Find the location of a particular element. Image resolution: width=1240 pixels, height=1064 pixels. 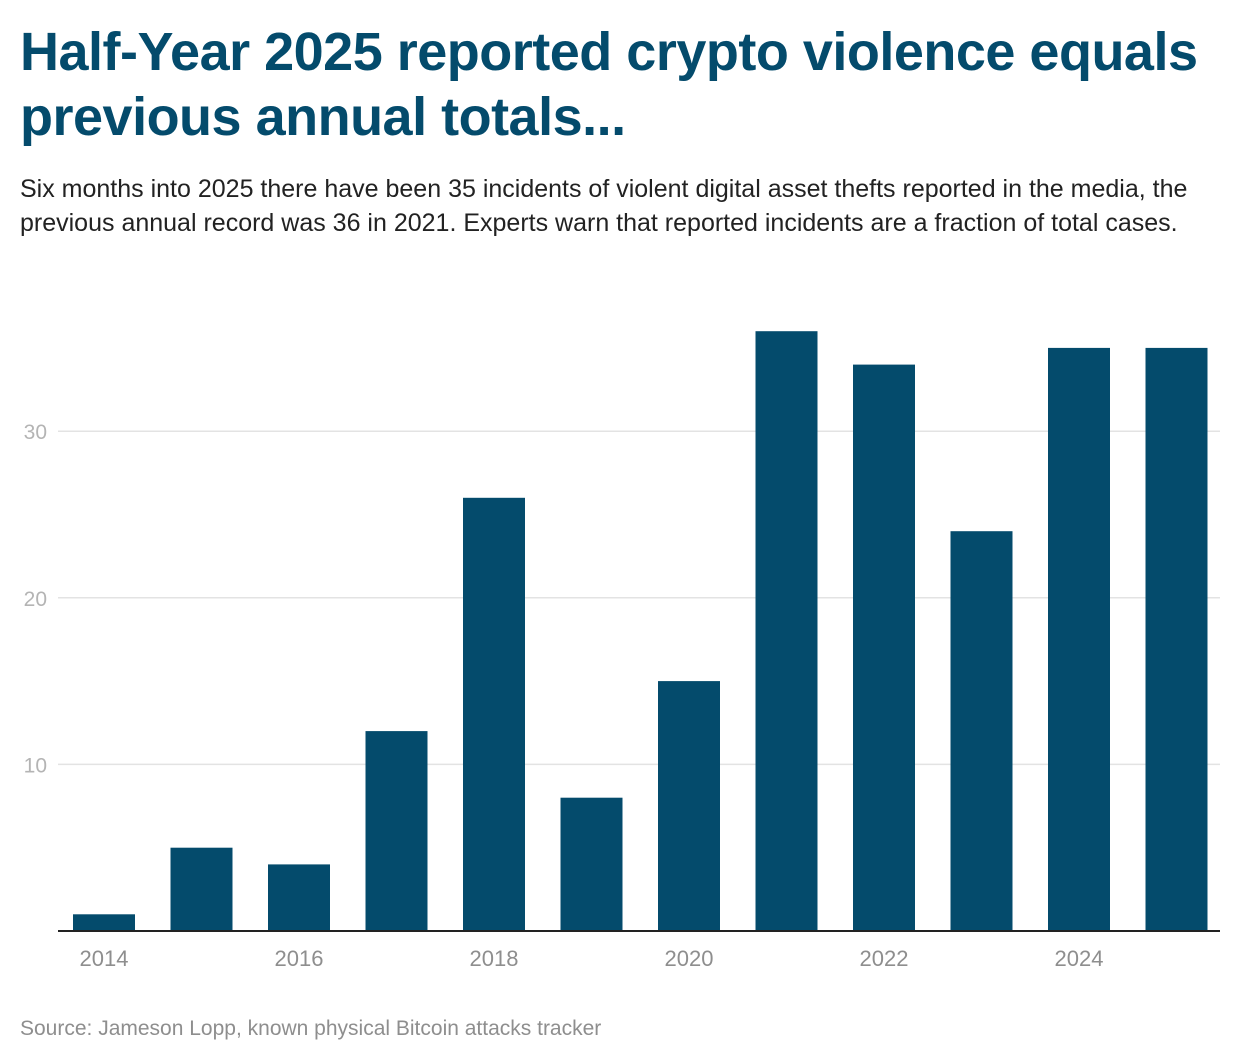

y-tick-label: 20 is located at coordinates (35, 599).